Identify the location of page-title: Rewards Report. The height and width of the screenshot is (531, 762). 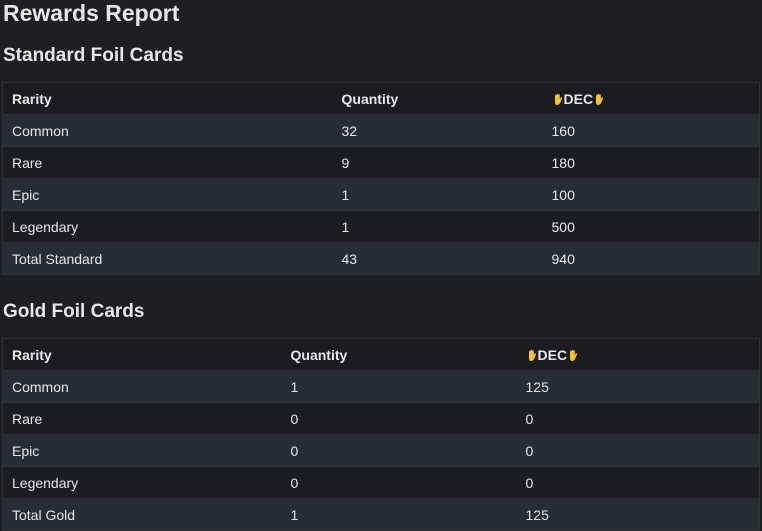
(91, 13).